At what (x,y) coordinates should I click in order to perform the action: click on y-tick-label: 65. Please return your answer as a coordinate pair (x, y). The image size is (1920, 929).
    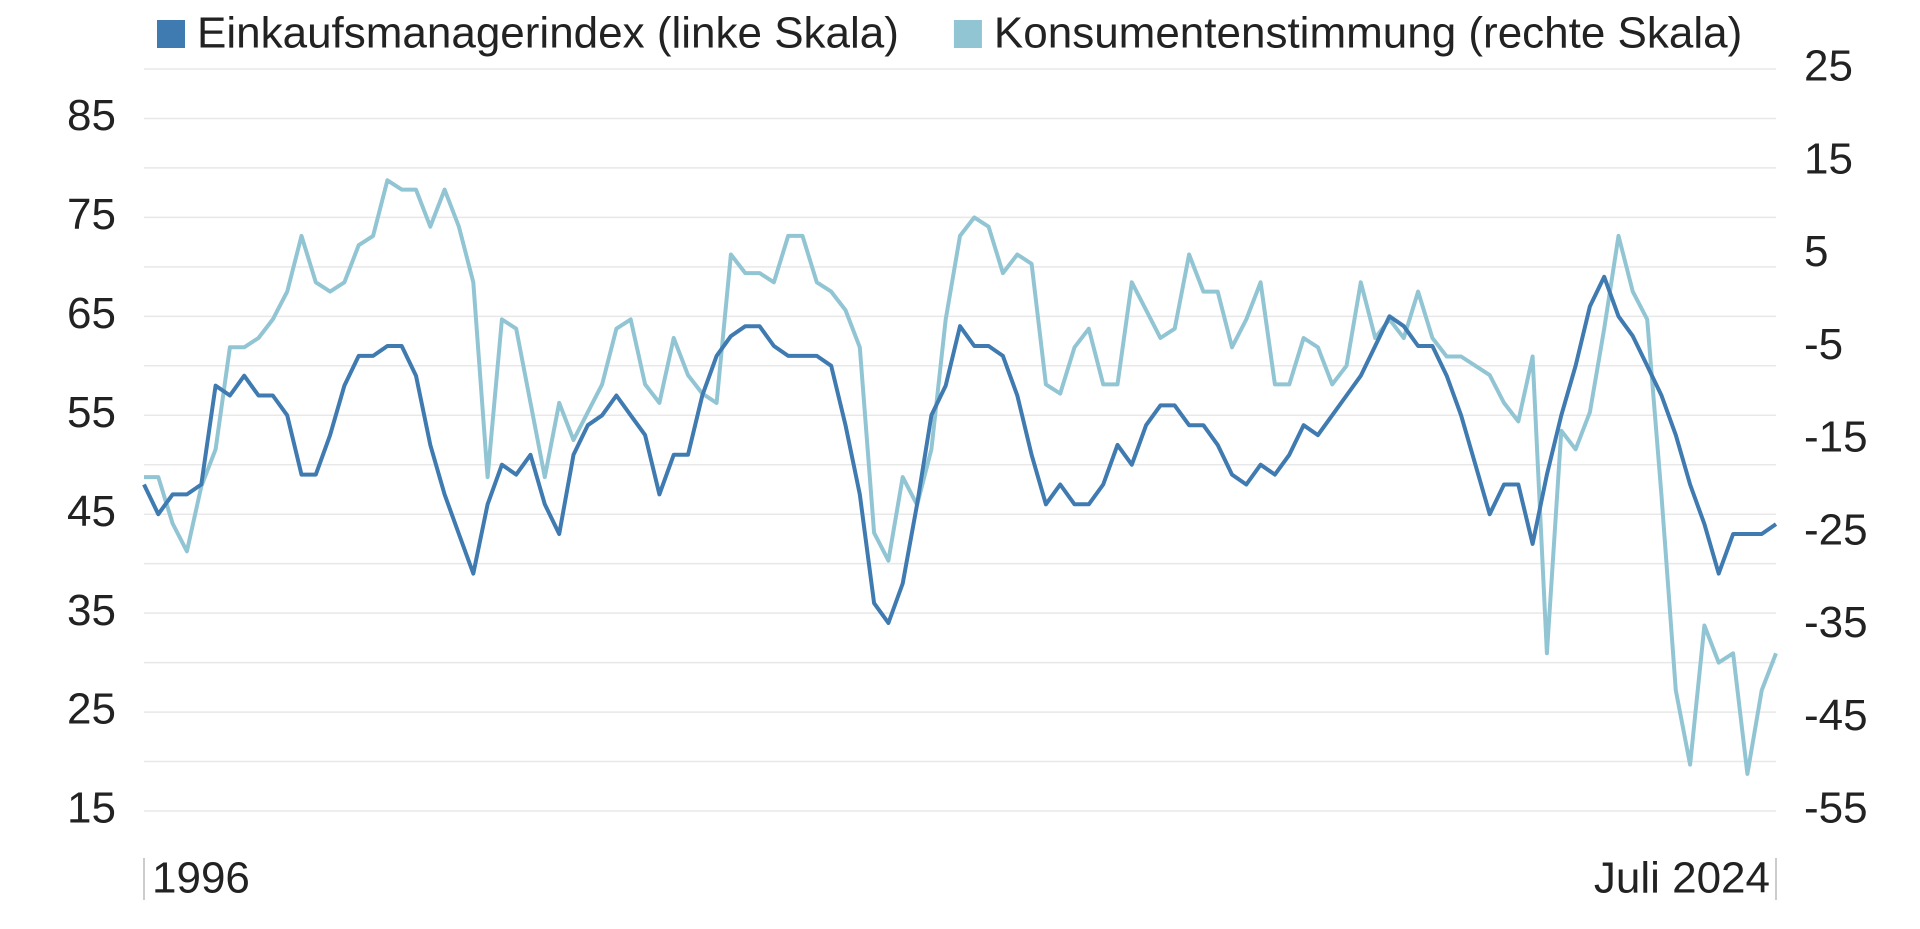
    Looking at the image, I should click on (91, 313).